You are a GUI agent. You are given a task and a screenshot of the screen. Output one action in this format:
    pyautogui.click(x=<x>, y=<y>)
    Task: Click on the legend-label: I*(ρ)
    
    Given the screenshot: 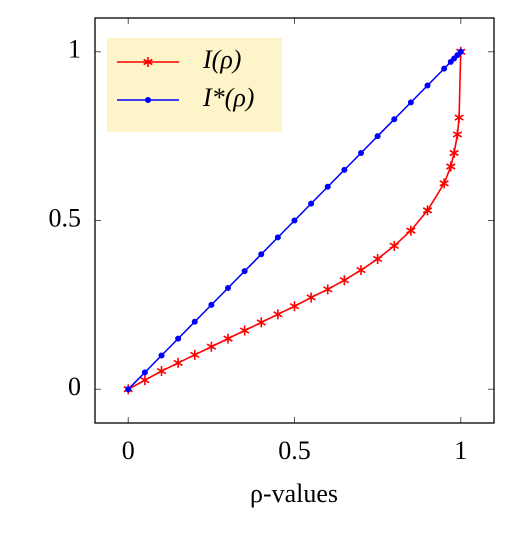 What is the action you would take?
    pyautogui.click(x=228, y=97)
    